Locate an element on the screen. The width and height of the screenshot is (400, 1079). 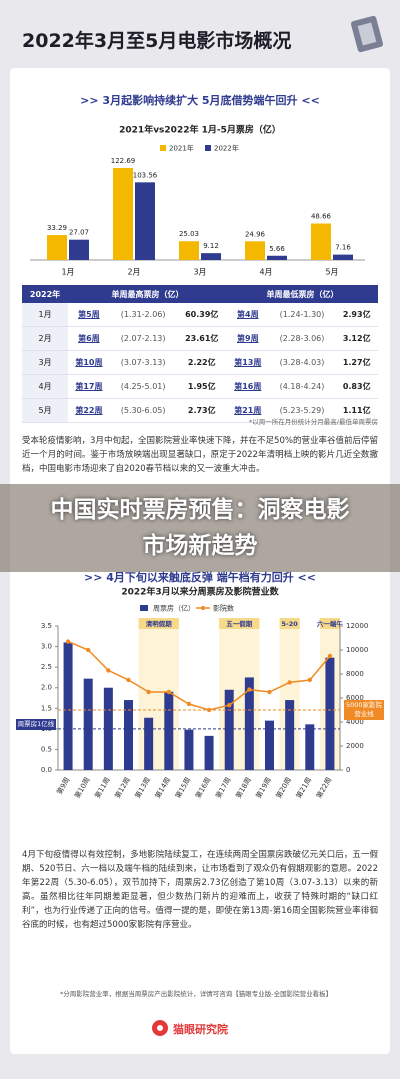
legend-label: 2021年 is located at coordinates (181, 148).